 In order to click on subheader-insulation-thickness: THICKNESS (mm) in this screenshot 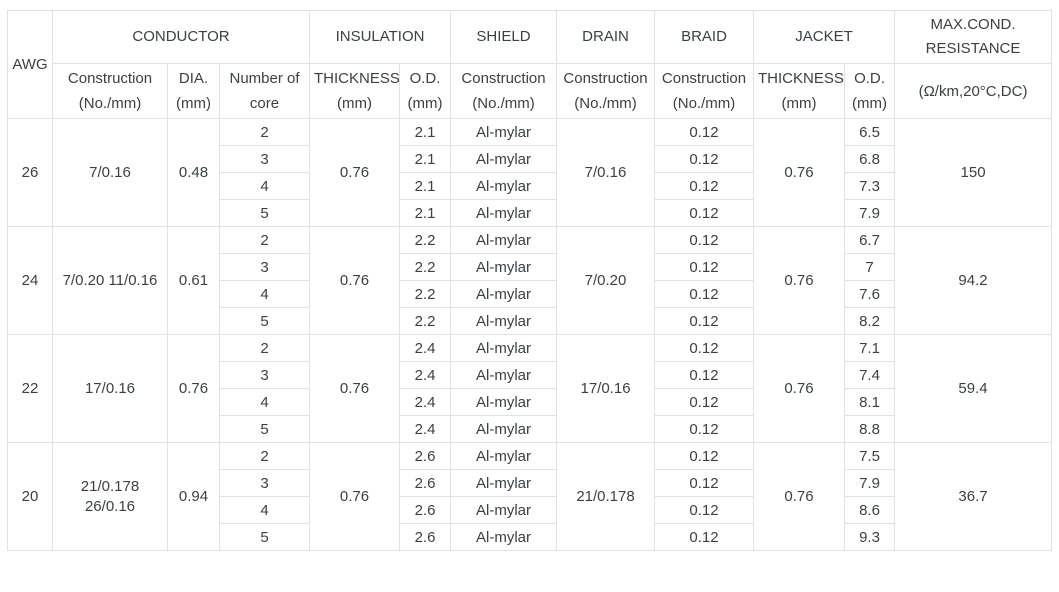, I will do `click(355, 91)`.